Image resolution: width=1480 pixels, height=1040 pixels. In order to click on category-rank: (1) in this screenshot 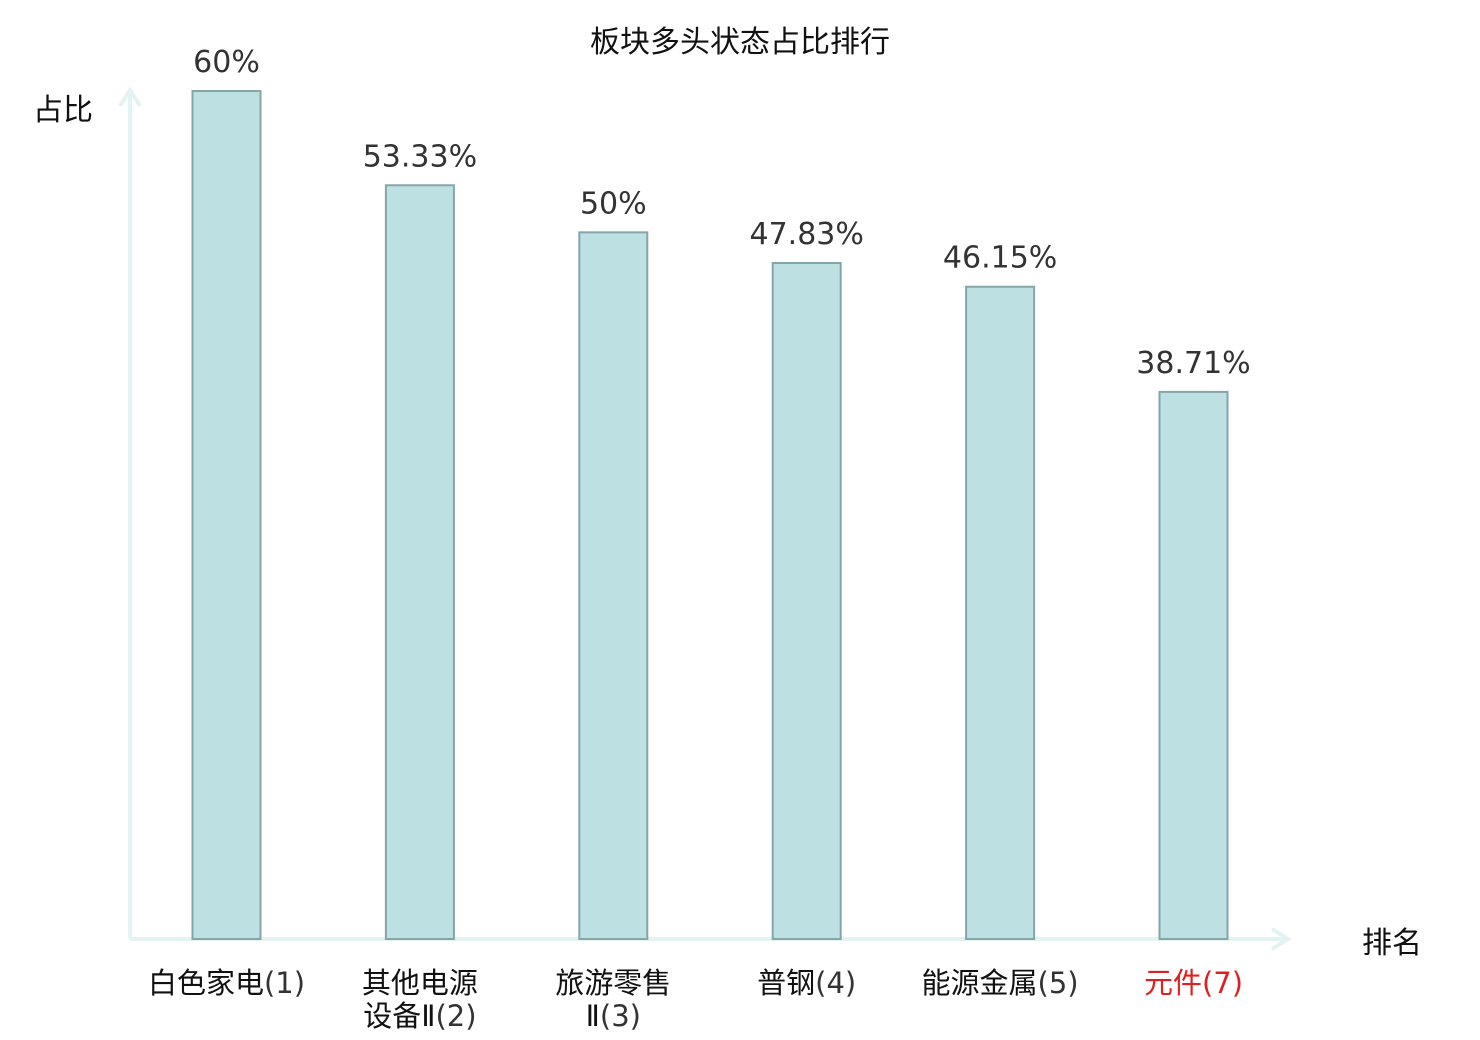, I will do `click(284, 983)`.